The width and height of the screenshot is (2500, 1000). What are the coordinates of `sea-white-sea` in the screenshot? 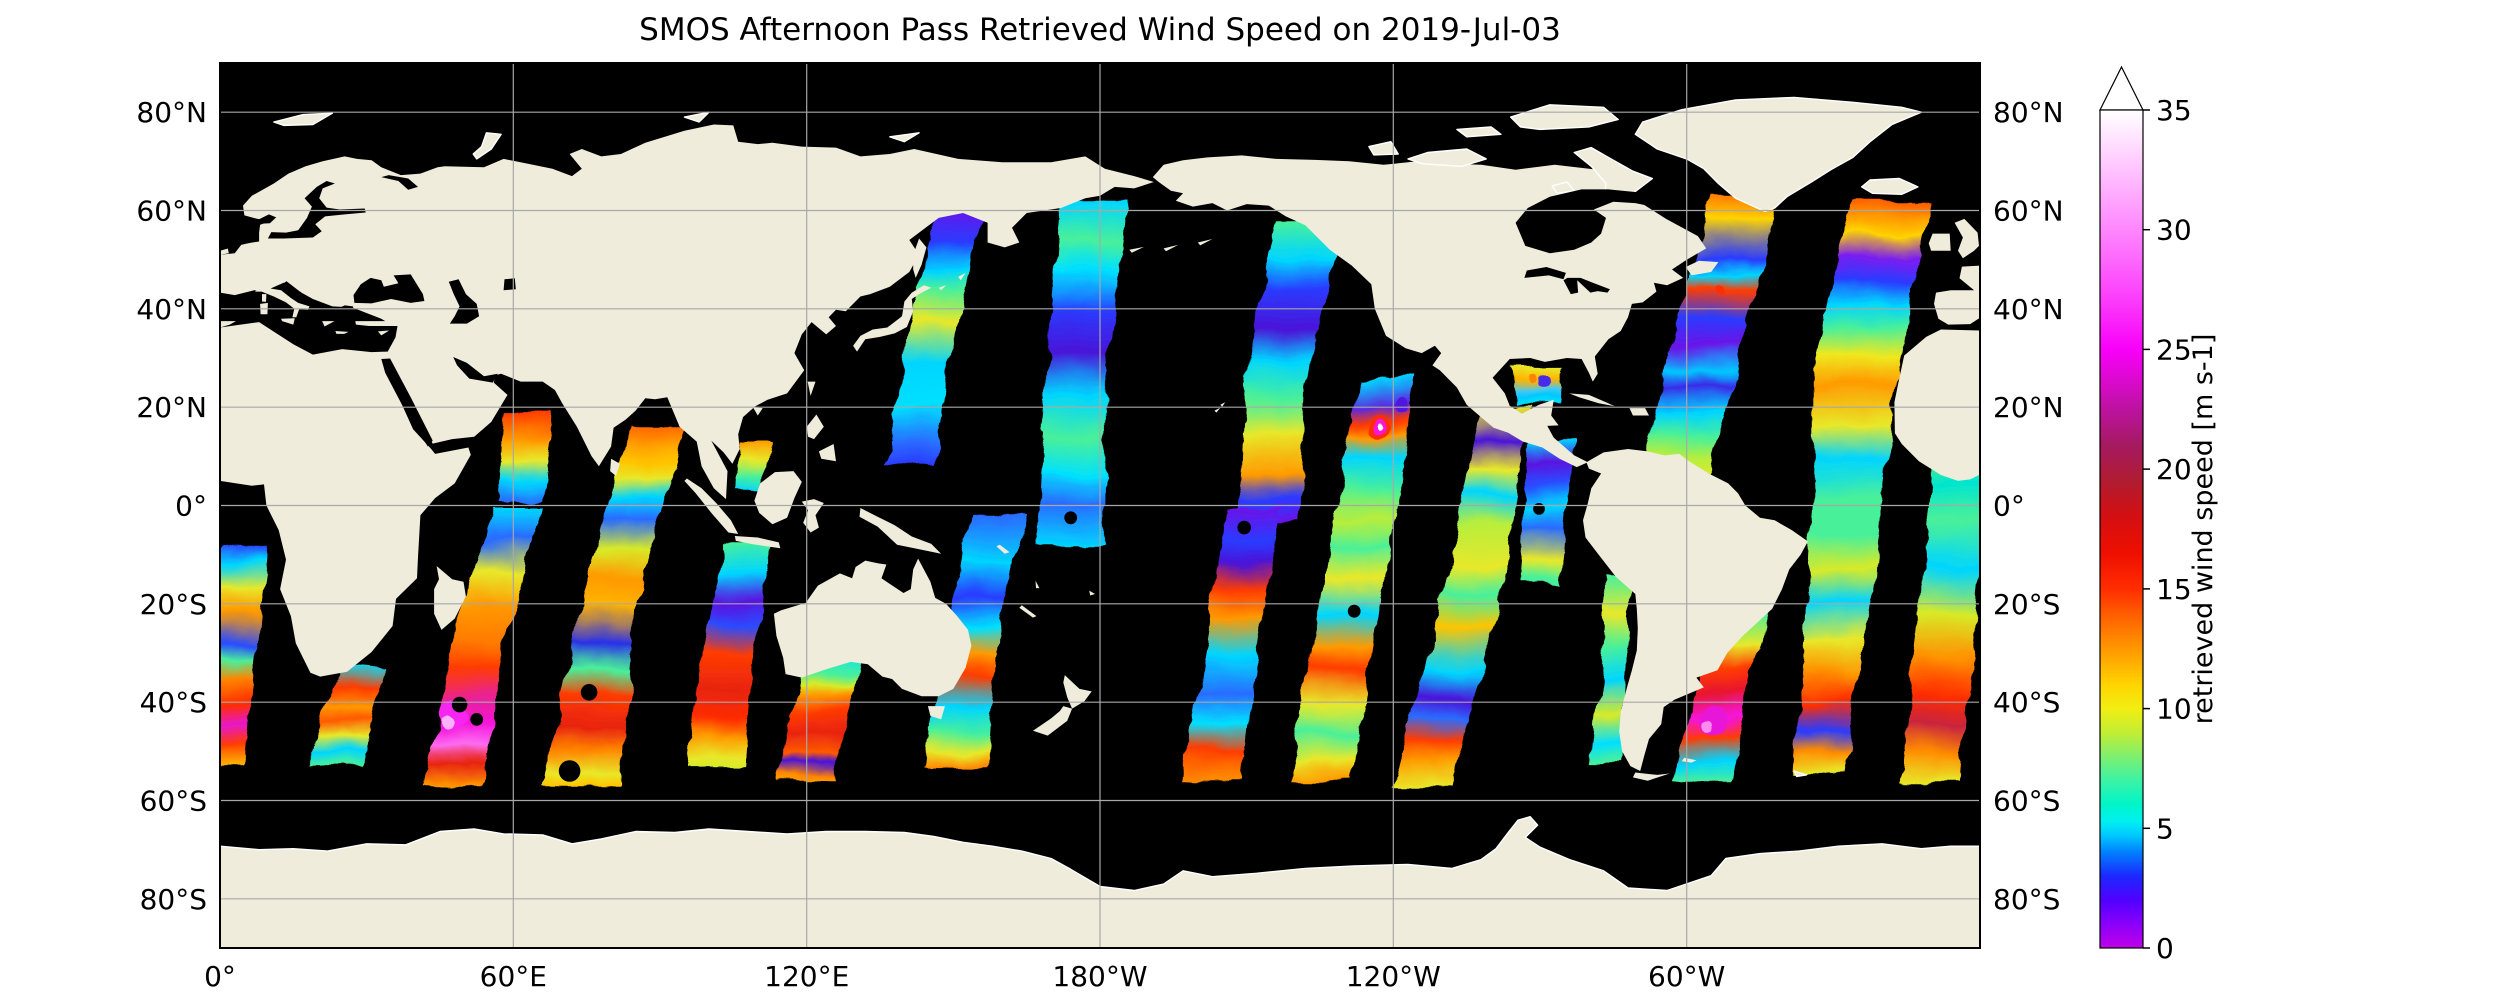 It's located at (399, 182).